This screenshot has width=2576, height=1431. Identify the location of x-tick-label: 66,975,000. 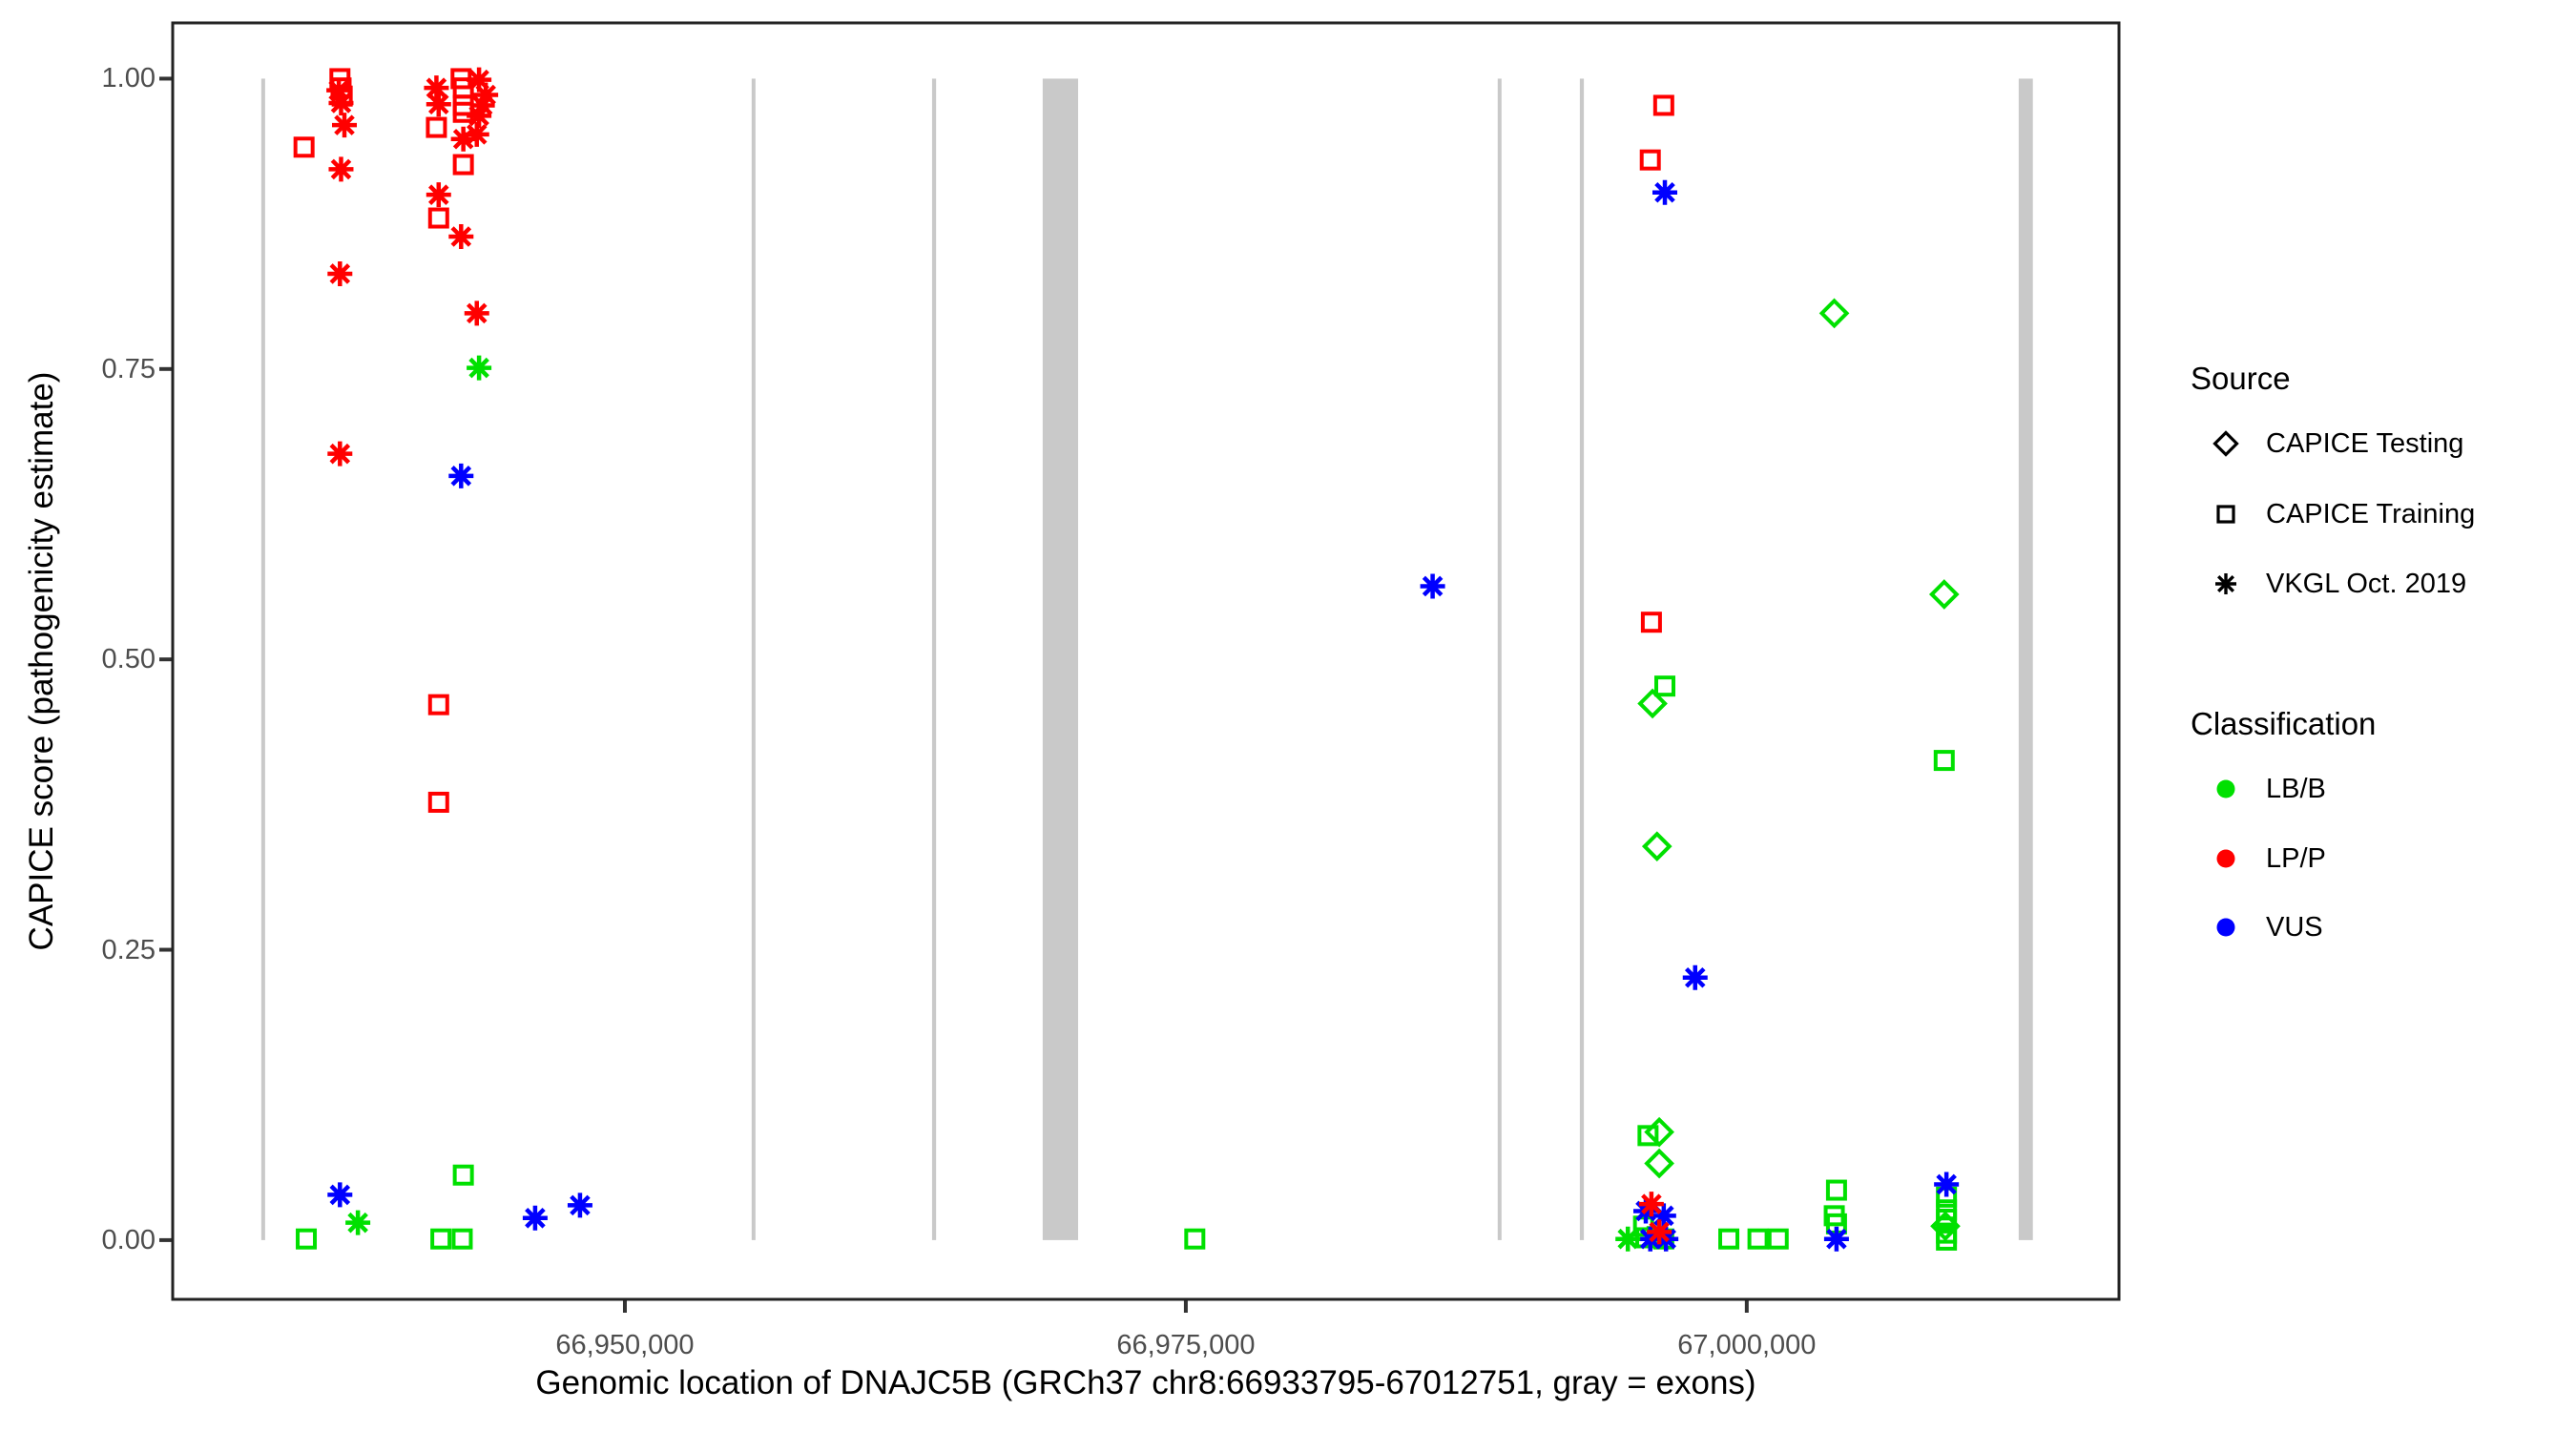
(1186, 1345).